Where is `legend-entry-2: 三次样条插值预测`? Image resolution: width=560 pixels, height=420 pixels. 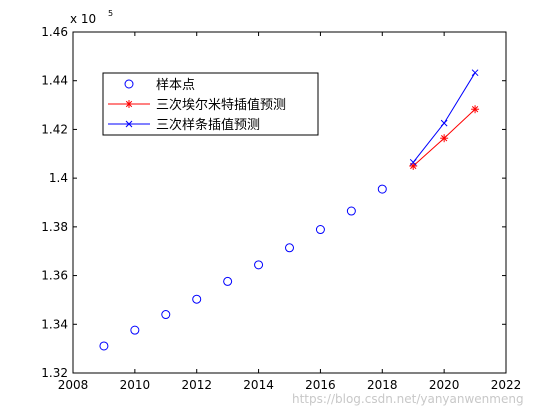 legend-entry-2: 三次样条插值预测 is located at coordinates (184, 125).